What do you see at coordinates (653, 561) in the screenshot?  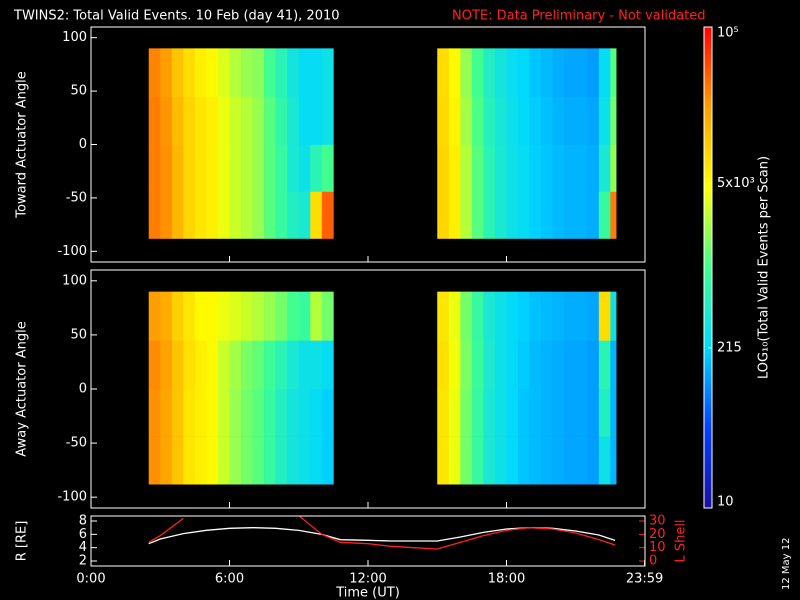 I see `y2-tick-label: 0` at bounding box center [653, 561].